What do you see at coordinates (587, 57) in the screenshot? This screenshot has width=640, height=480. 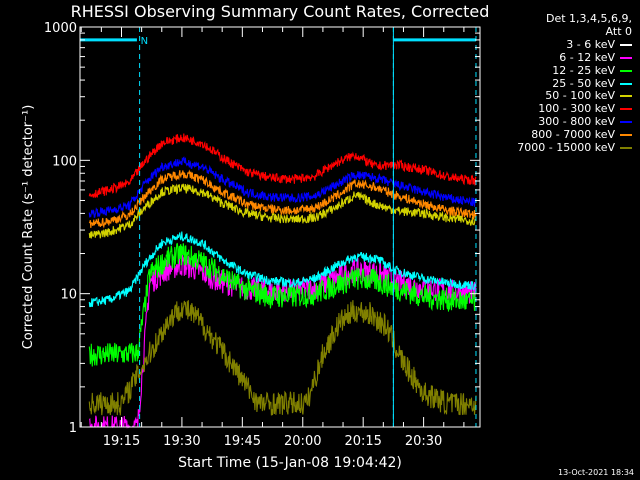 I see `legend-item-label: 6 - 12 keV` at bounding box center [587, 57].